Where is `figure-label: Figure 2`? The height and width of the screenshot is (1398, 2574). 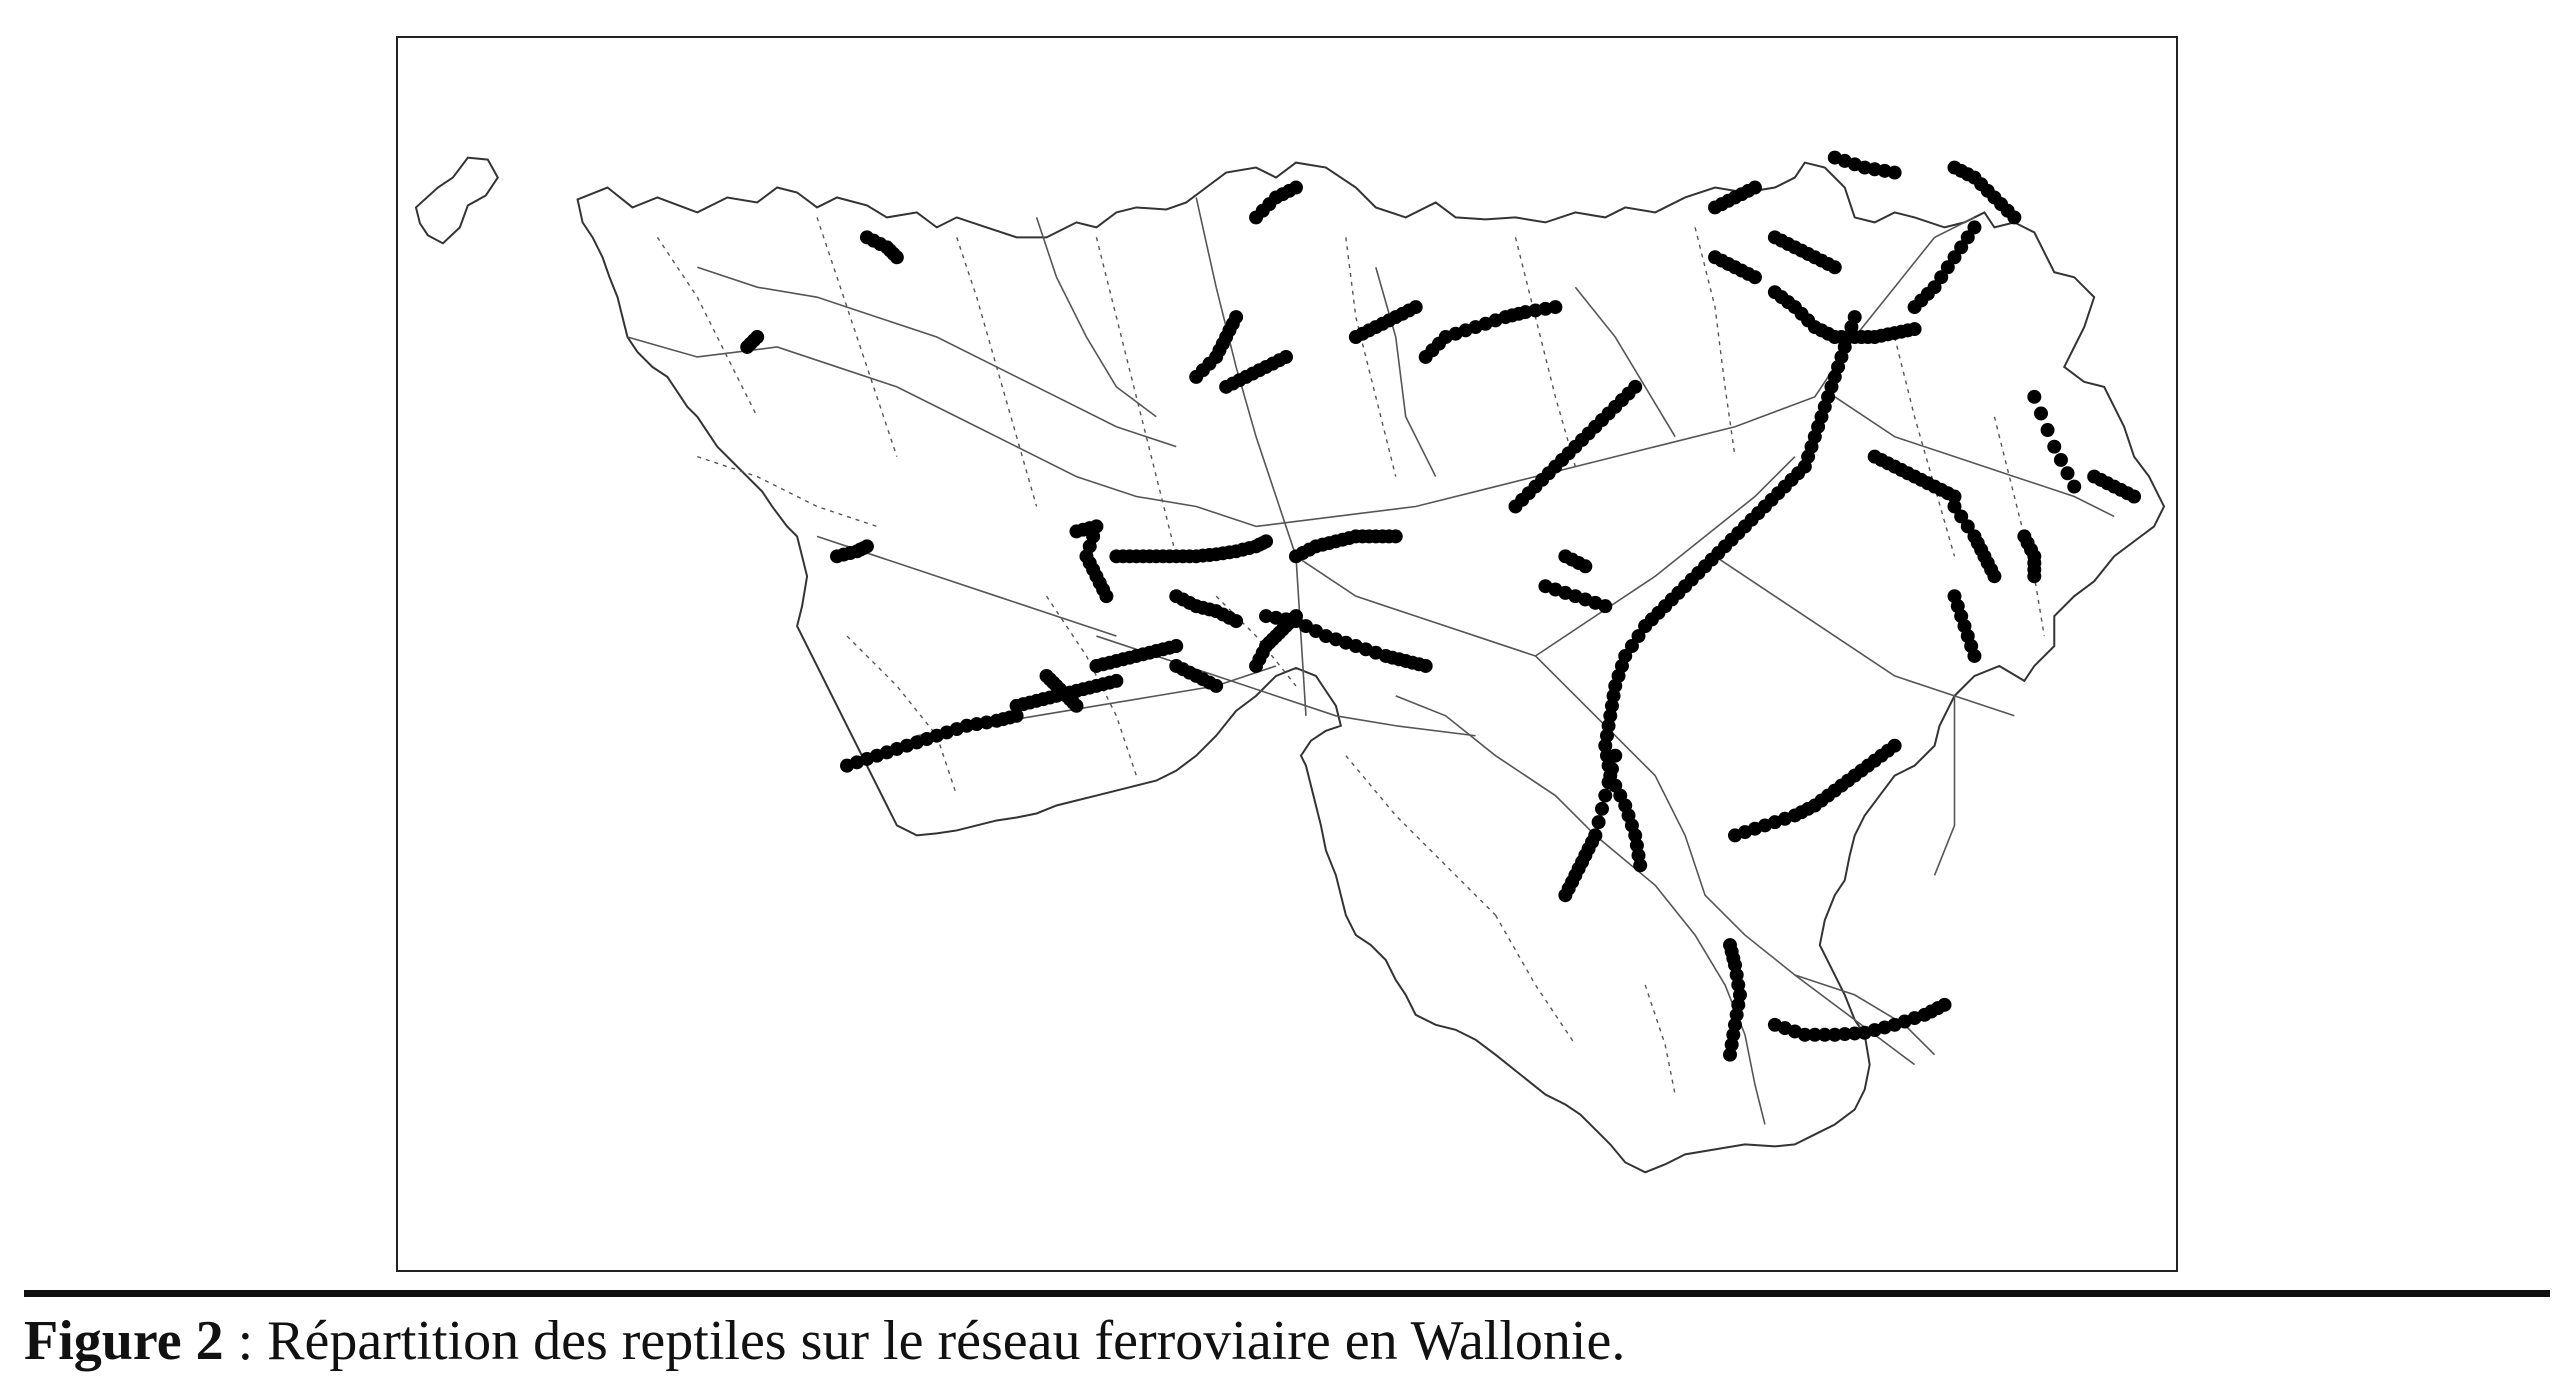
figure-label: Figure 2 is located at coordinates (124, 1341).